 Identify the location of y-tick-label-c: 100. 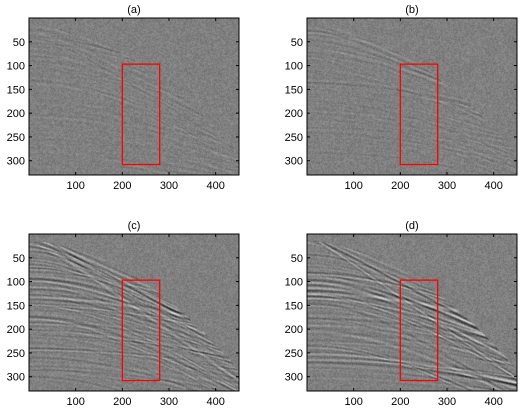
(16, 283).